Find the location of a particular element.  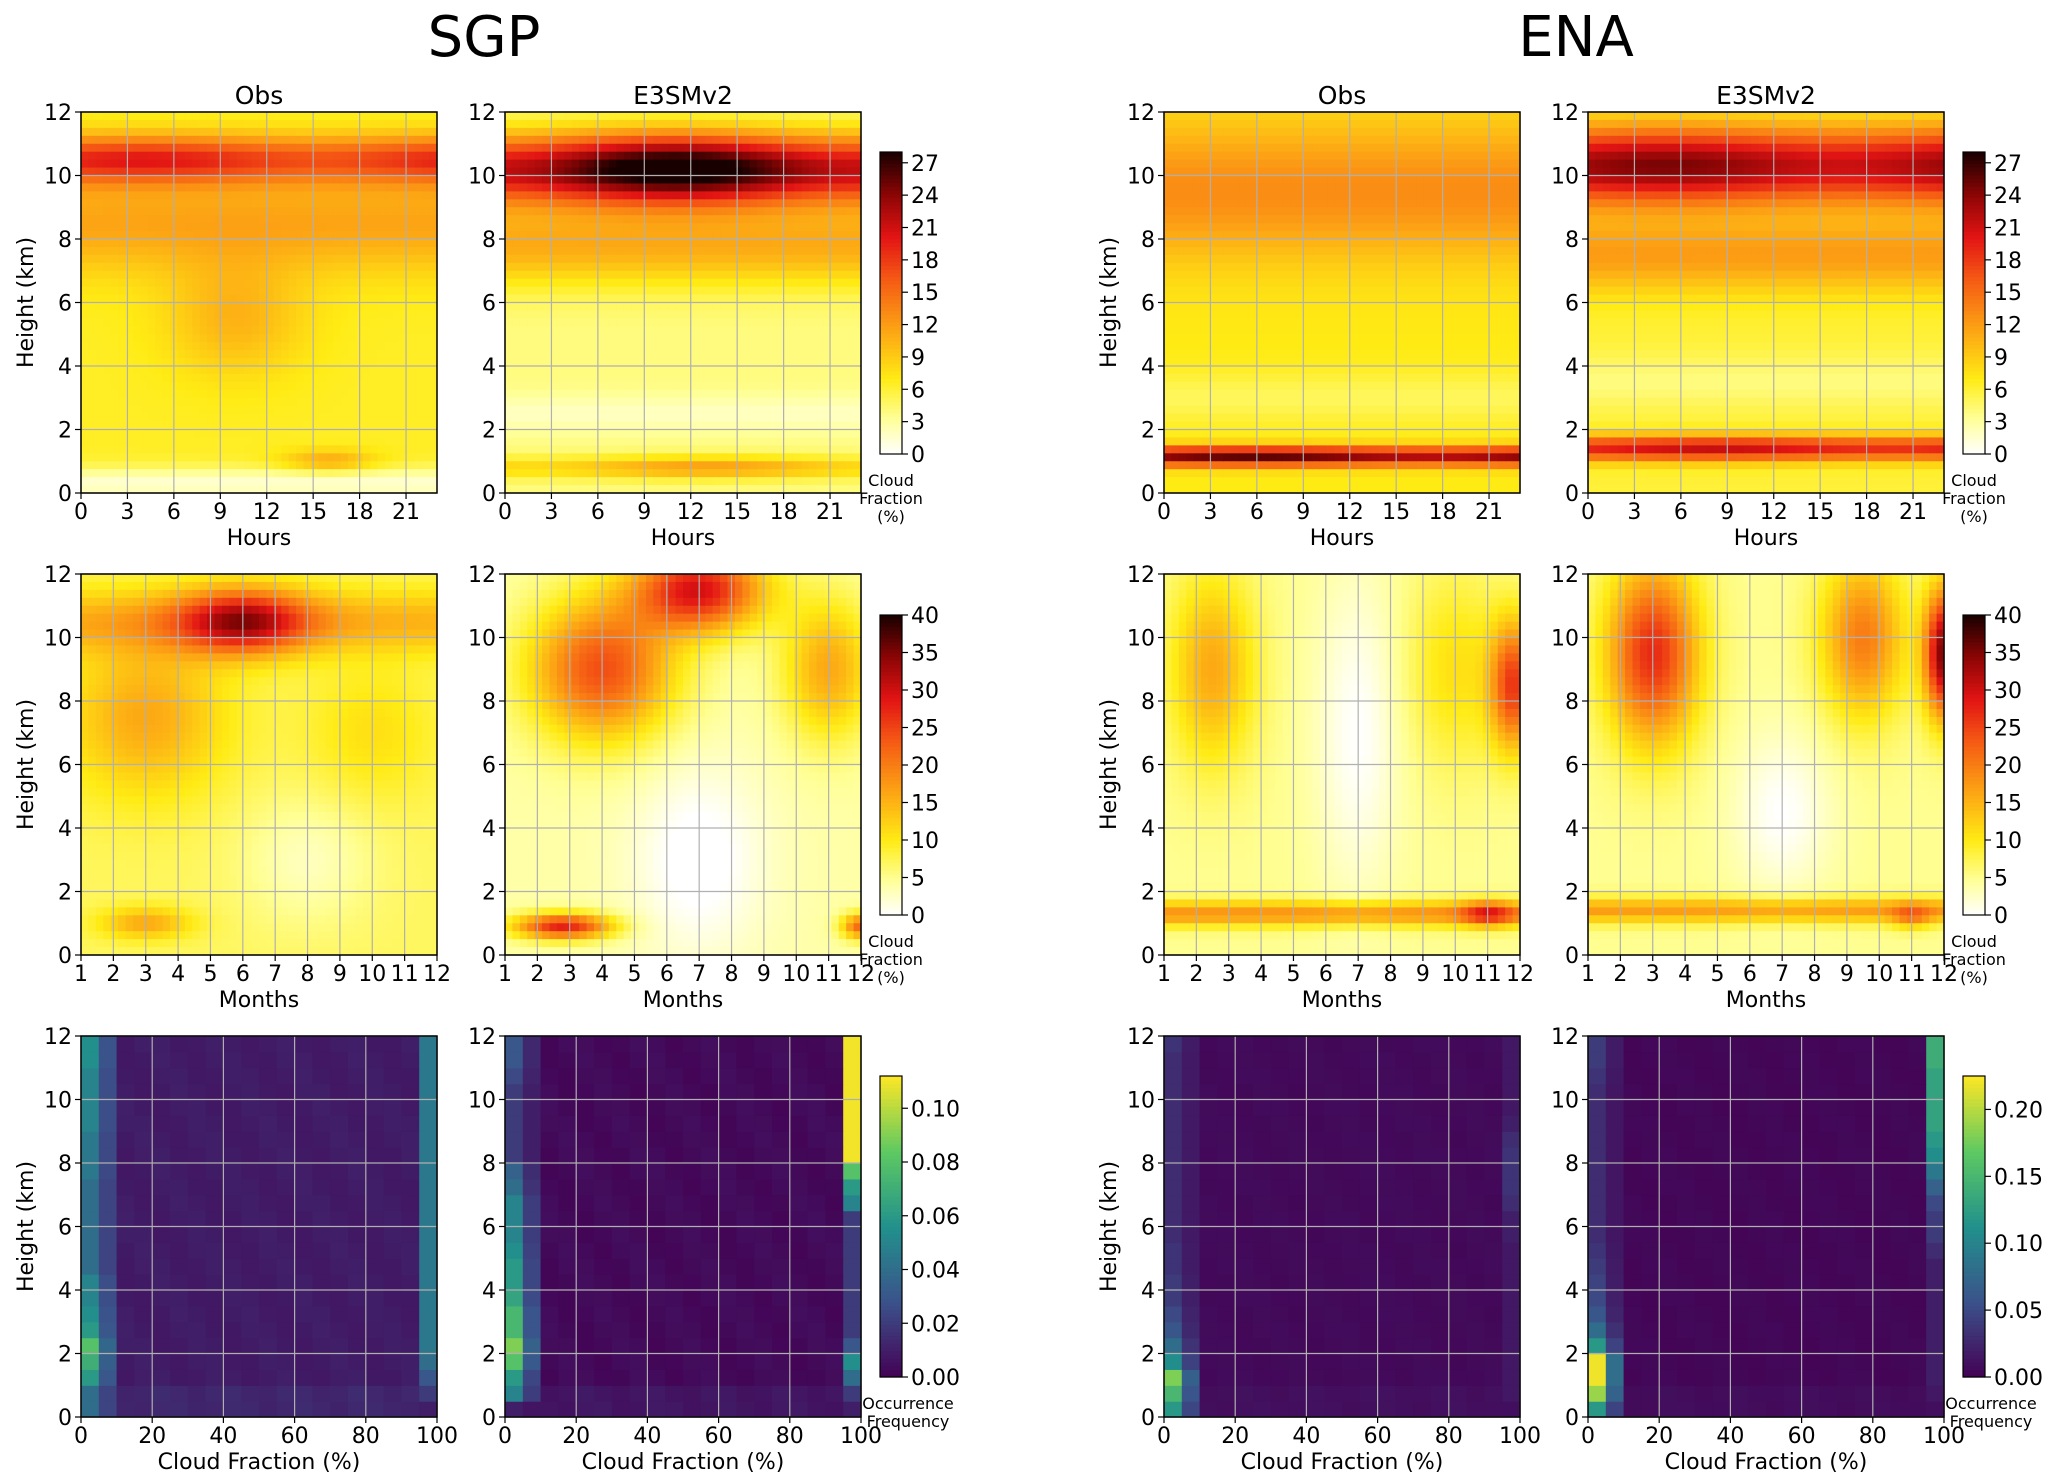

x-tick-label: 6 is located at coordinates (174, 512).